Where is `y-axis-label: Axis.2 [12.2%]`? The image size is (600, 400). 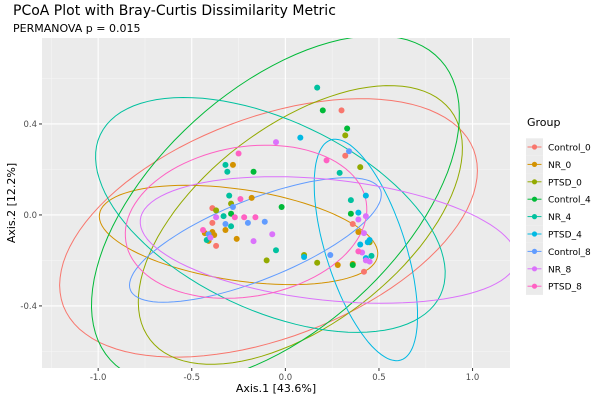 y-axis-label: Axis.2 [12.2%] is located at coordinates (11, 203).